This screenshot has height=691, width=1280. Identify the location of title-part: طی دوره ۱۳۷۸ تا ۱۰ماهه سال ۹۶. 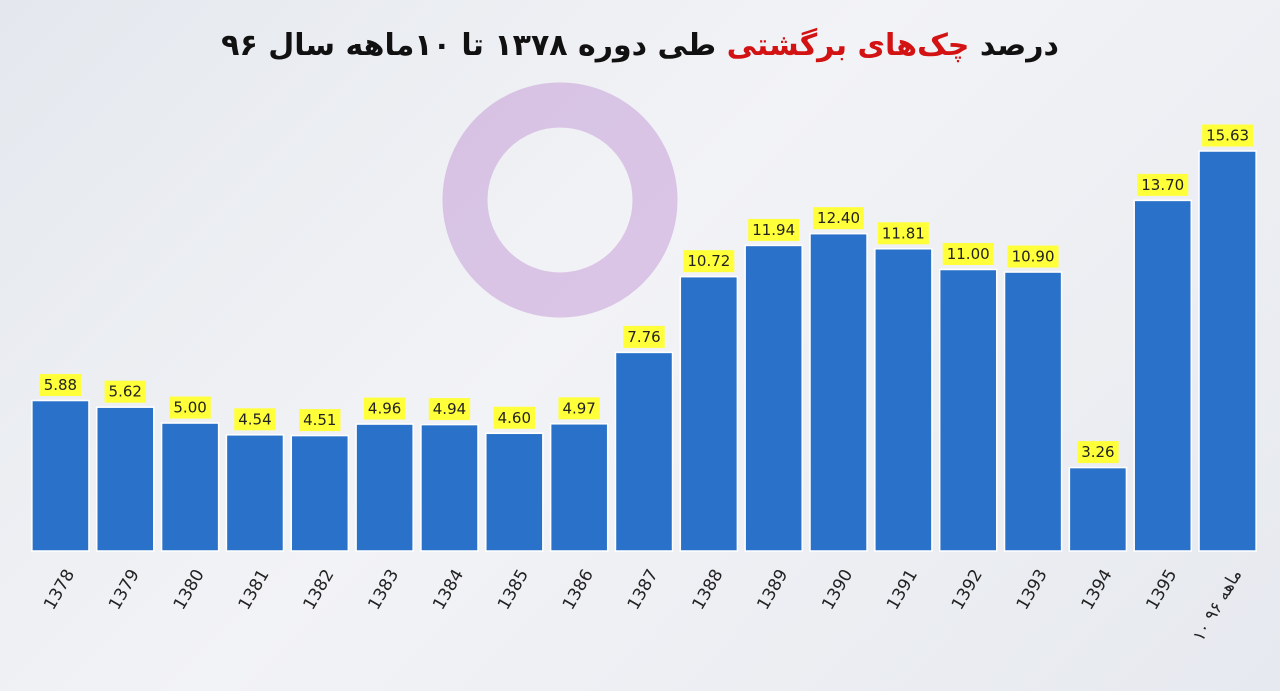
(469, 45).